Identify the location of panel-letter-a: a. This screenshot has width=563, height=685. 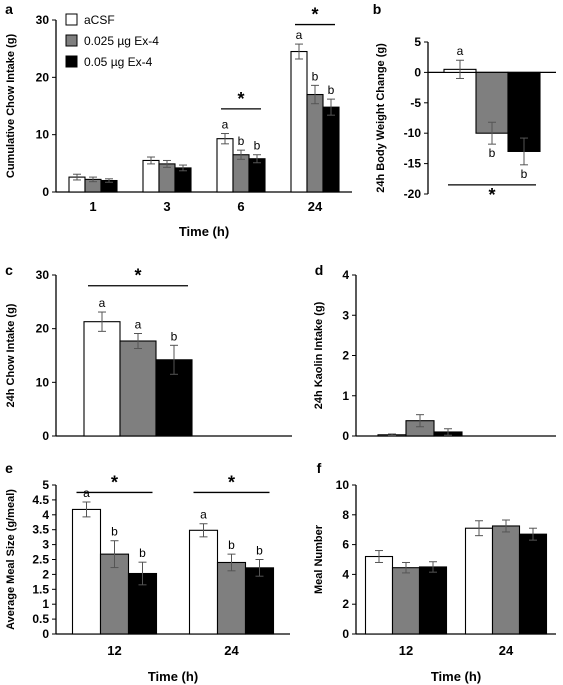
(9, 9).